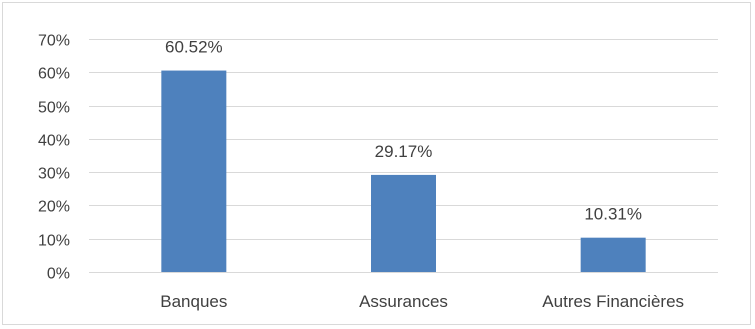 This screenshot has height=329, width=755. Describe the element at coordinates (613, 301) in the screenshot. I see `x-category-label: Autres Financières` at that location.